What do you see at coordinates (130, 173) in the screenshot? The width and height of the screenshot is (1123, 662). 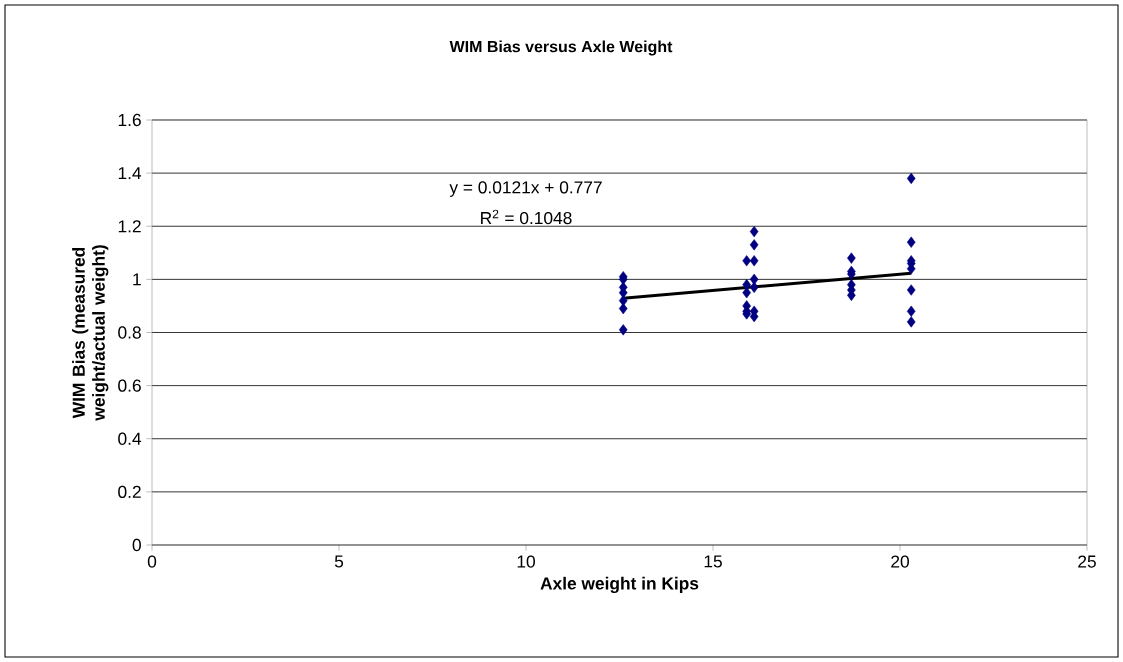 I see `y-tick-label: 1.4` at bounding box center [130, 173].